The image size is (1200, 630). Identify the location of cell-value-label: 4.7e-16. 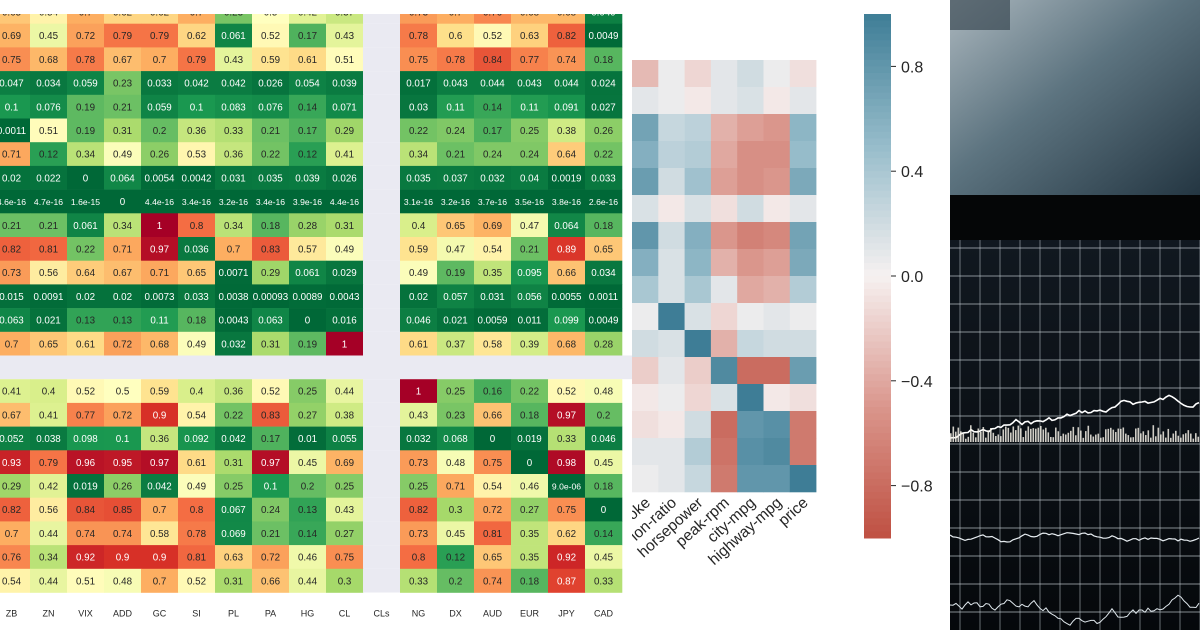
(48, 202).